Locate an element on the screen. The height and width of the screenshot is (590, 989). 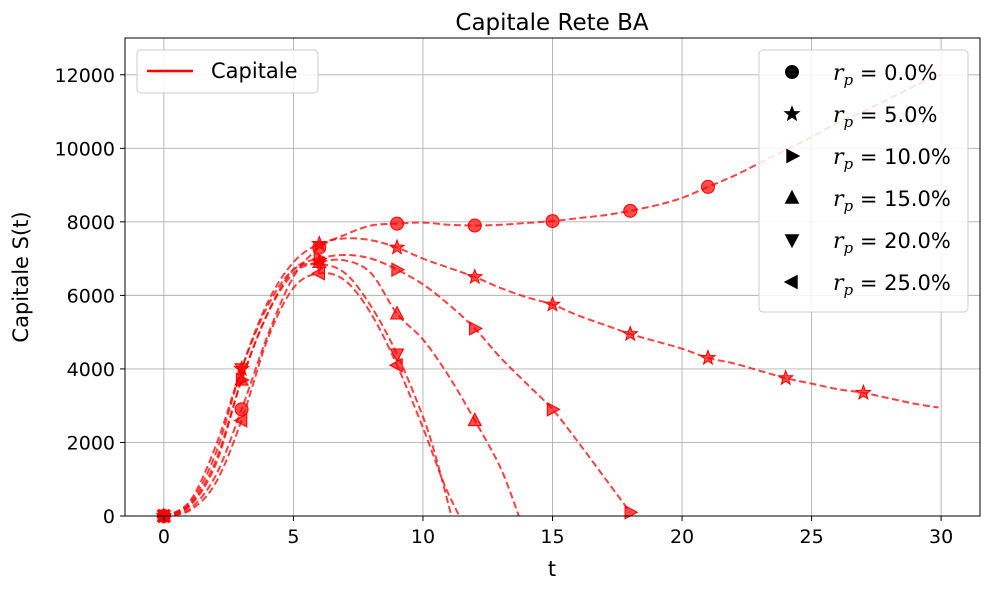
y-tick-label-3: 6000 is located at coordinates (91, 296).